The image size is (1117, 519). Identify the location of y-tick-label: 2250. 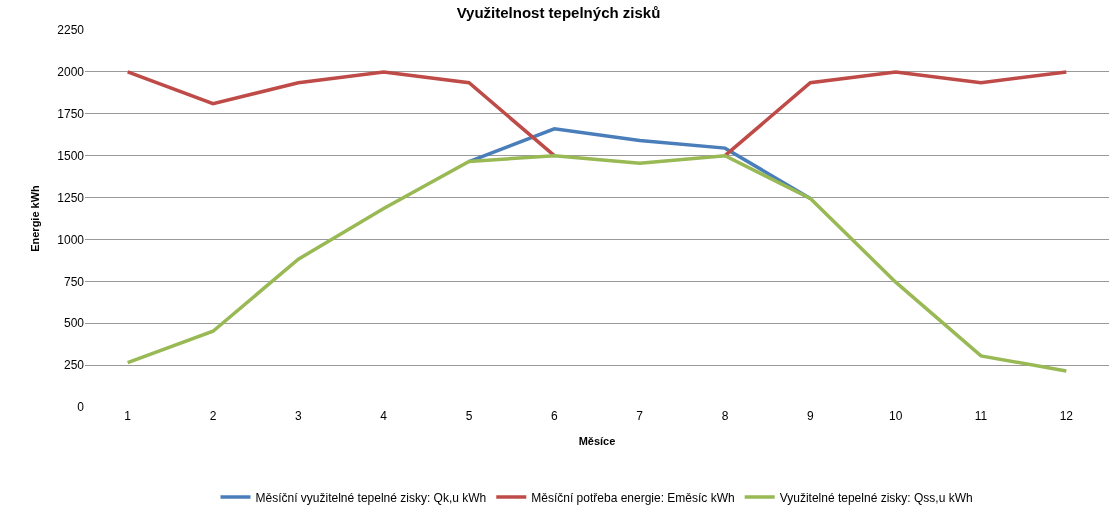
(71, 30).